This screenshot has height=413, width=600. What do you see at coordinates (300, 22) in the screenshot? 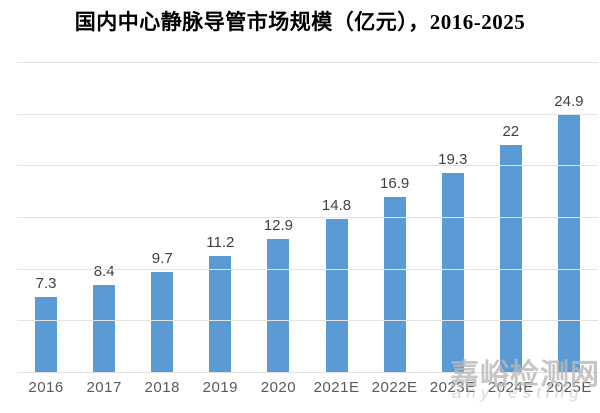
I see `chart-title: 国内中心静脉导管市场规模（亿元），2016-2025` at bounding box center [300, 22].